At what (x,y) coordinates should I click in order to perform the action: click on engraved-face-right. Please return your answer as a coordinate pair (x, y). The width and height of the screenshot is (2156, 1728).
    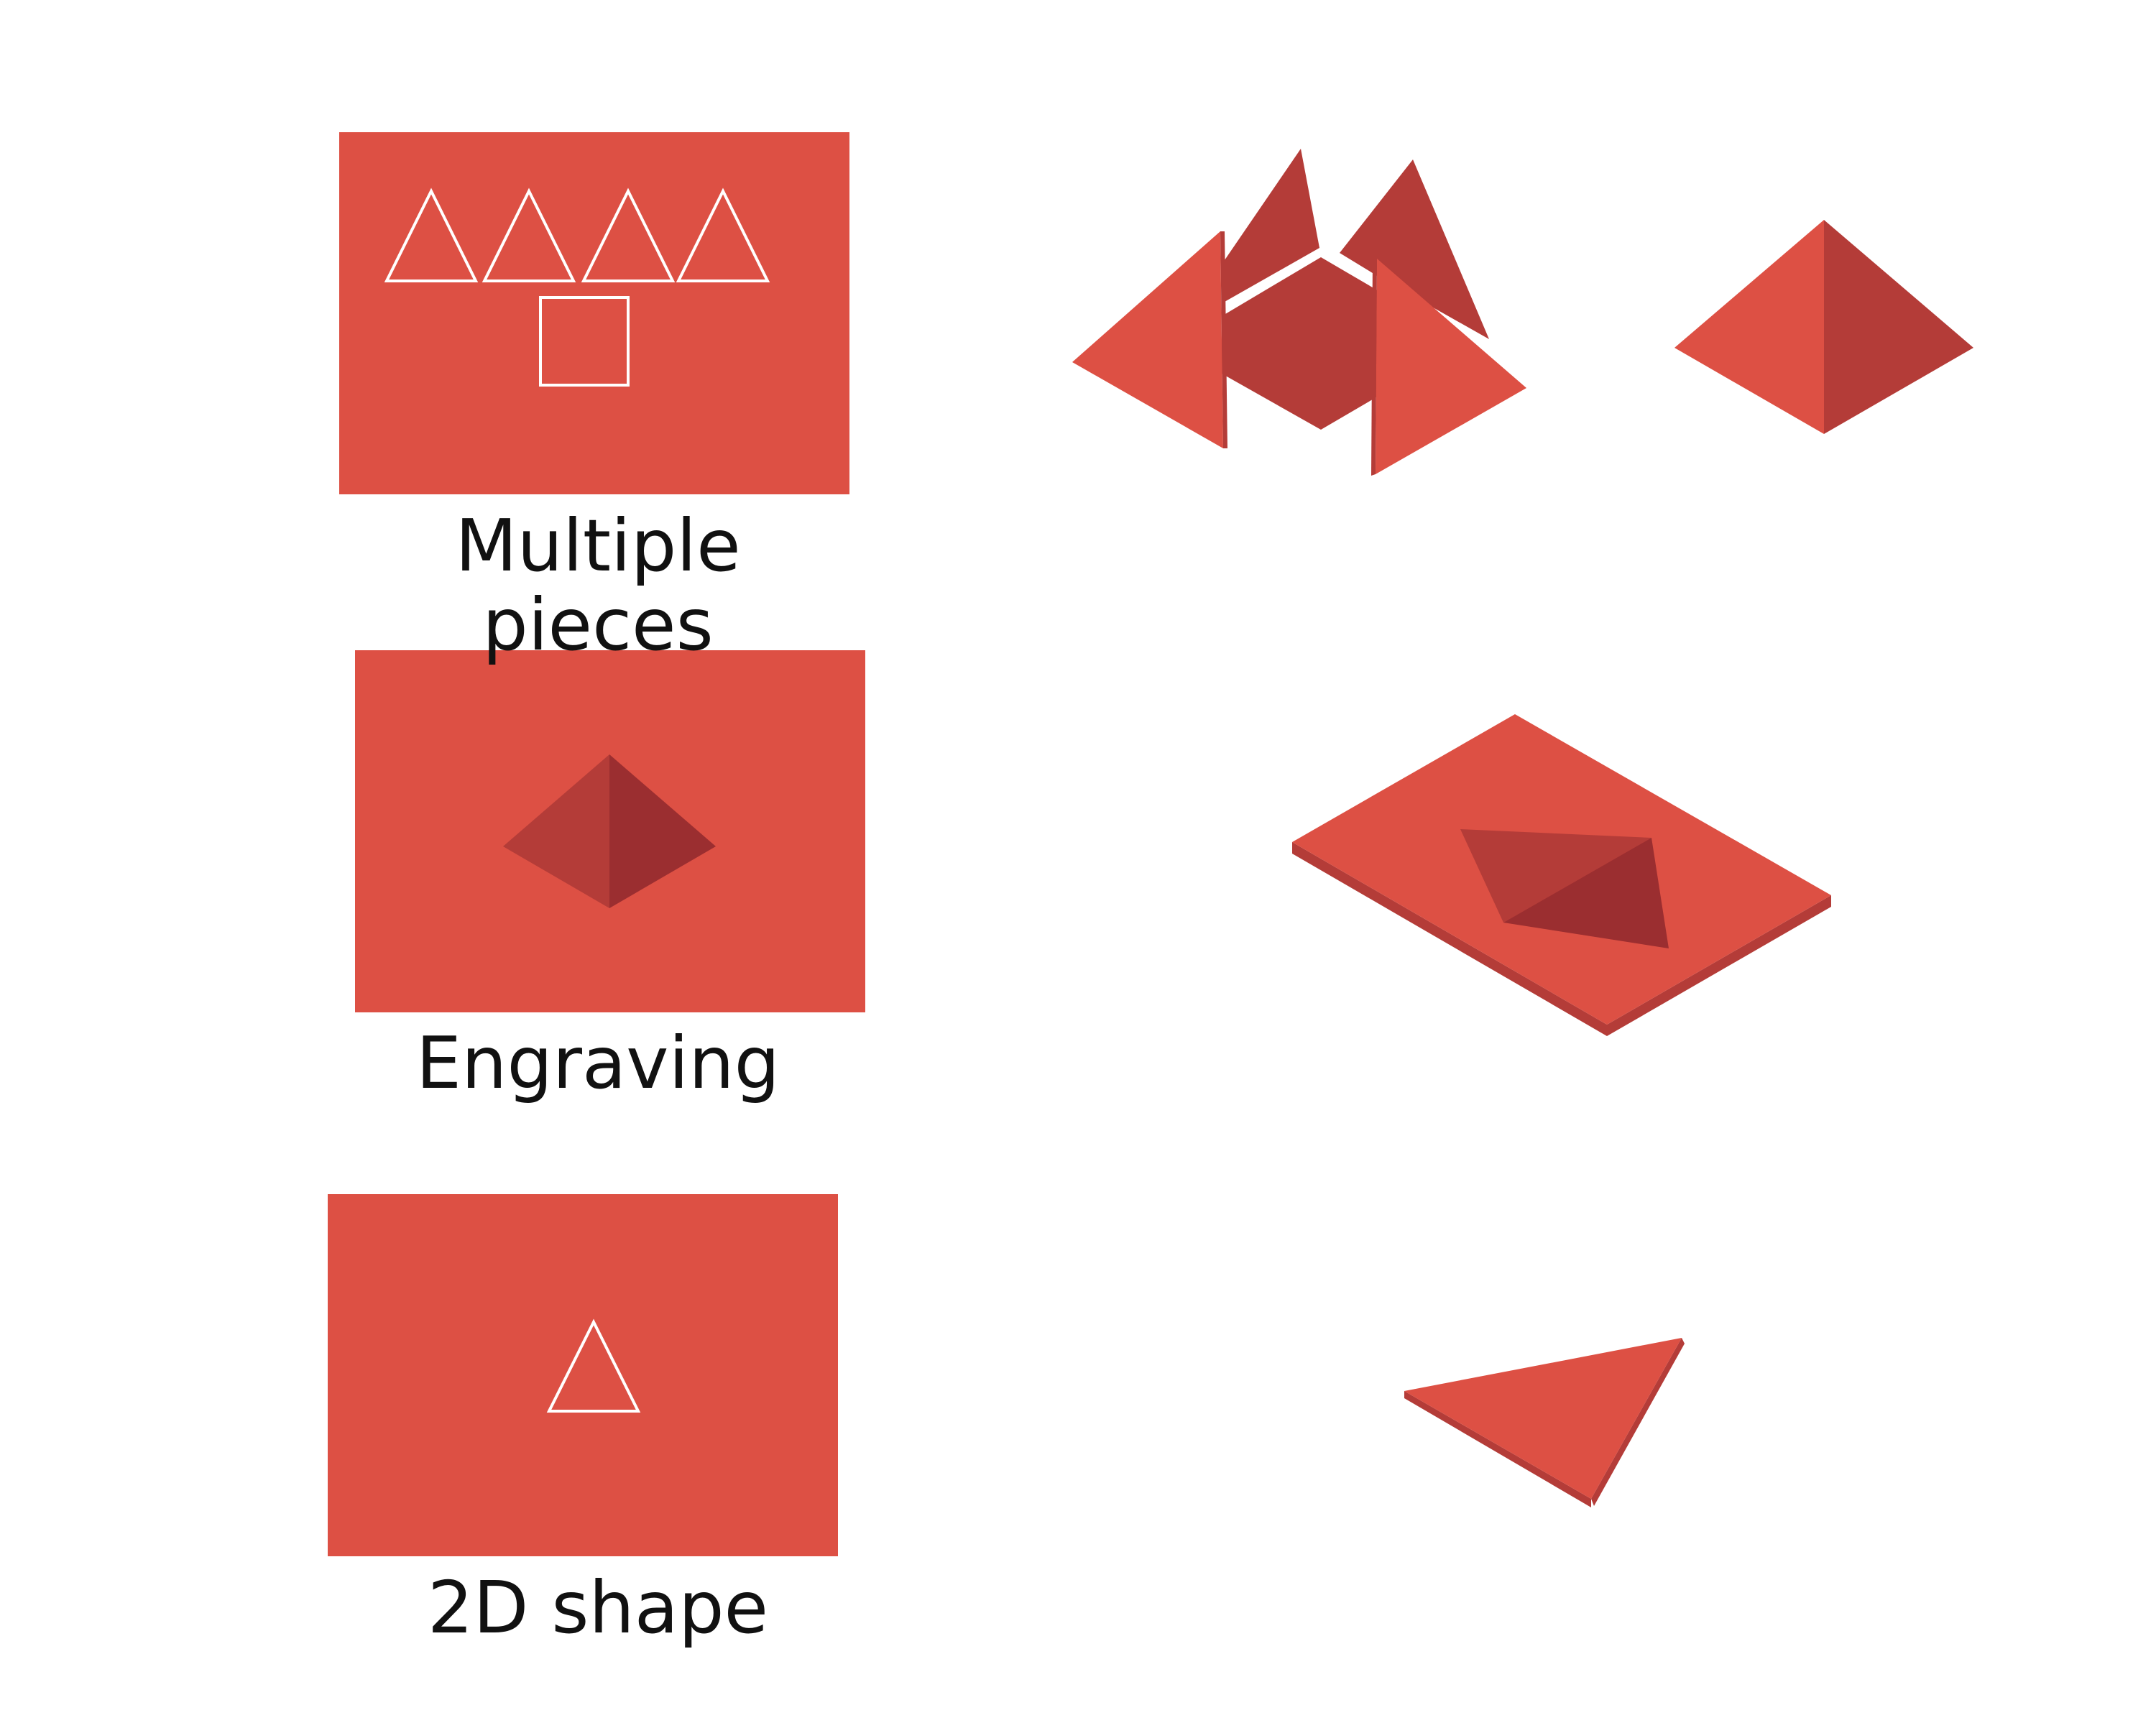
    Looking at the image, I should click on (663, 831).